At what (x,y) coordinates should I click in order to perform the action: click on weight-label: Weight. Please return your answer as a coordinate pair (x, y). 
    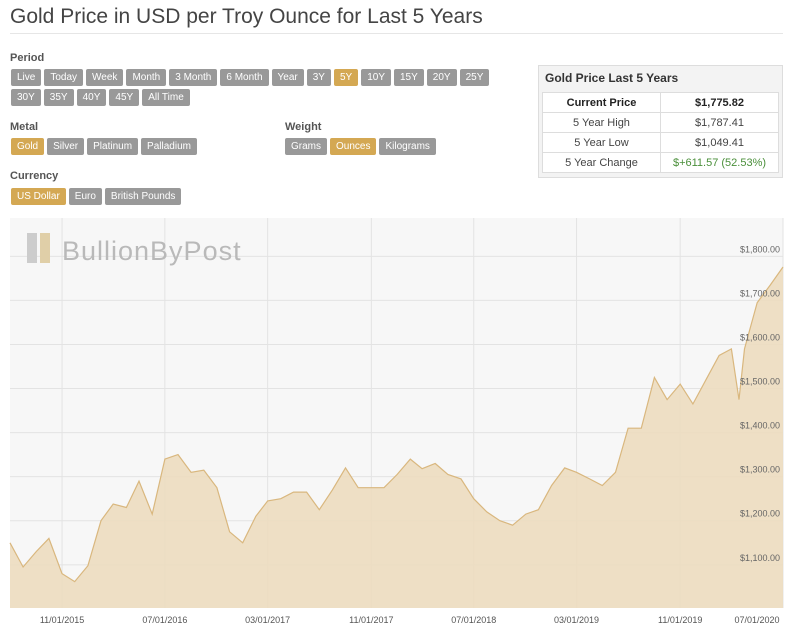
    Looking at the image, I should click on (303, 127).